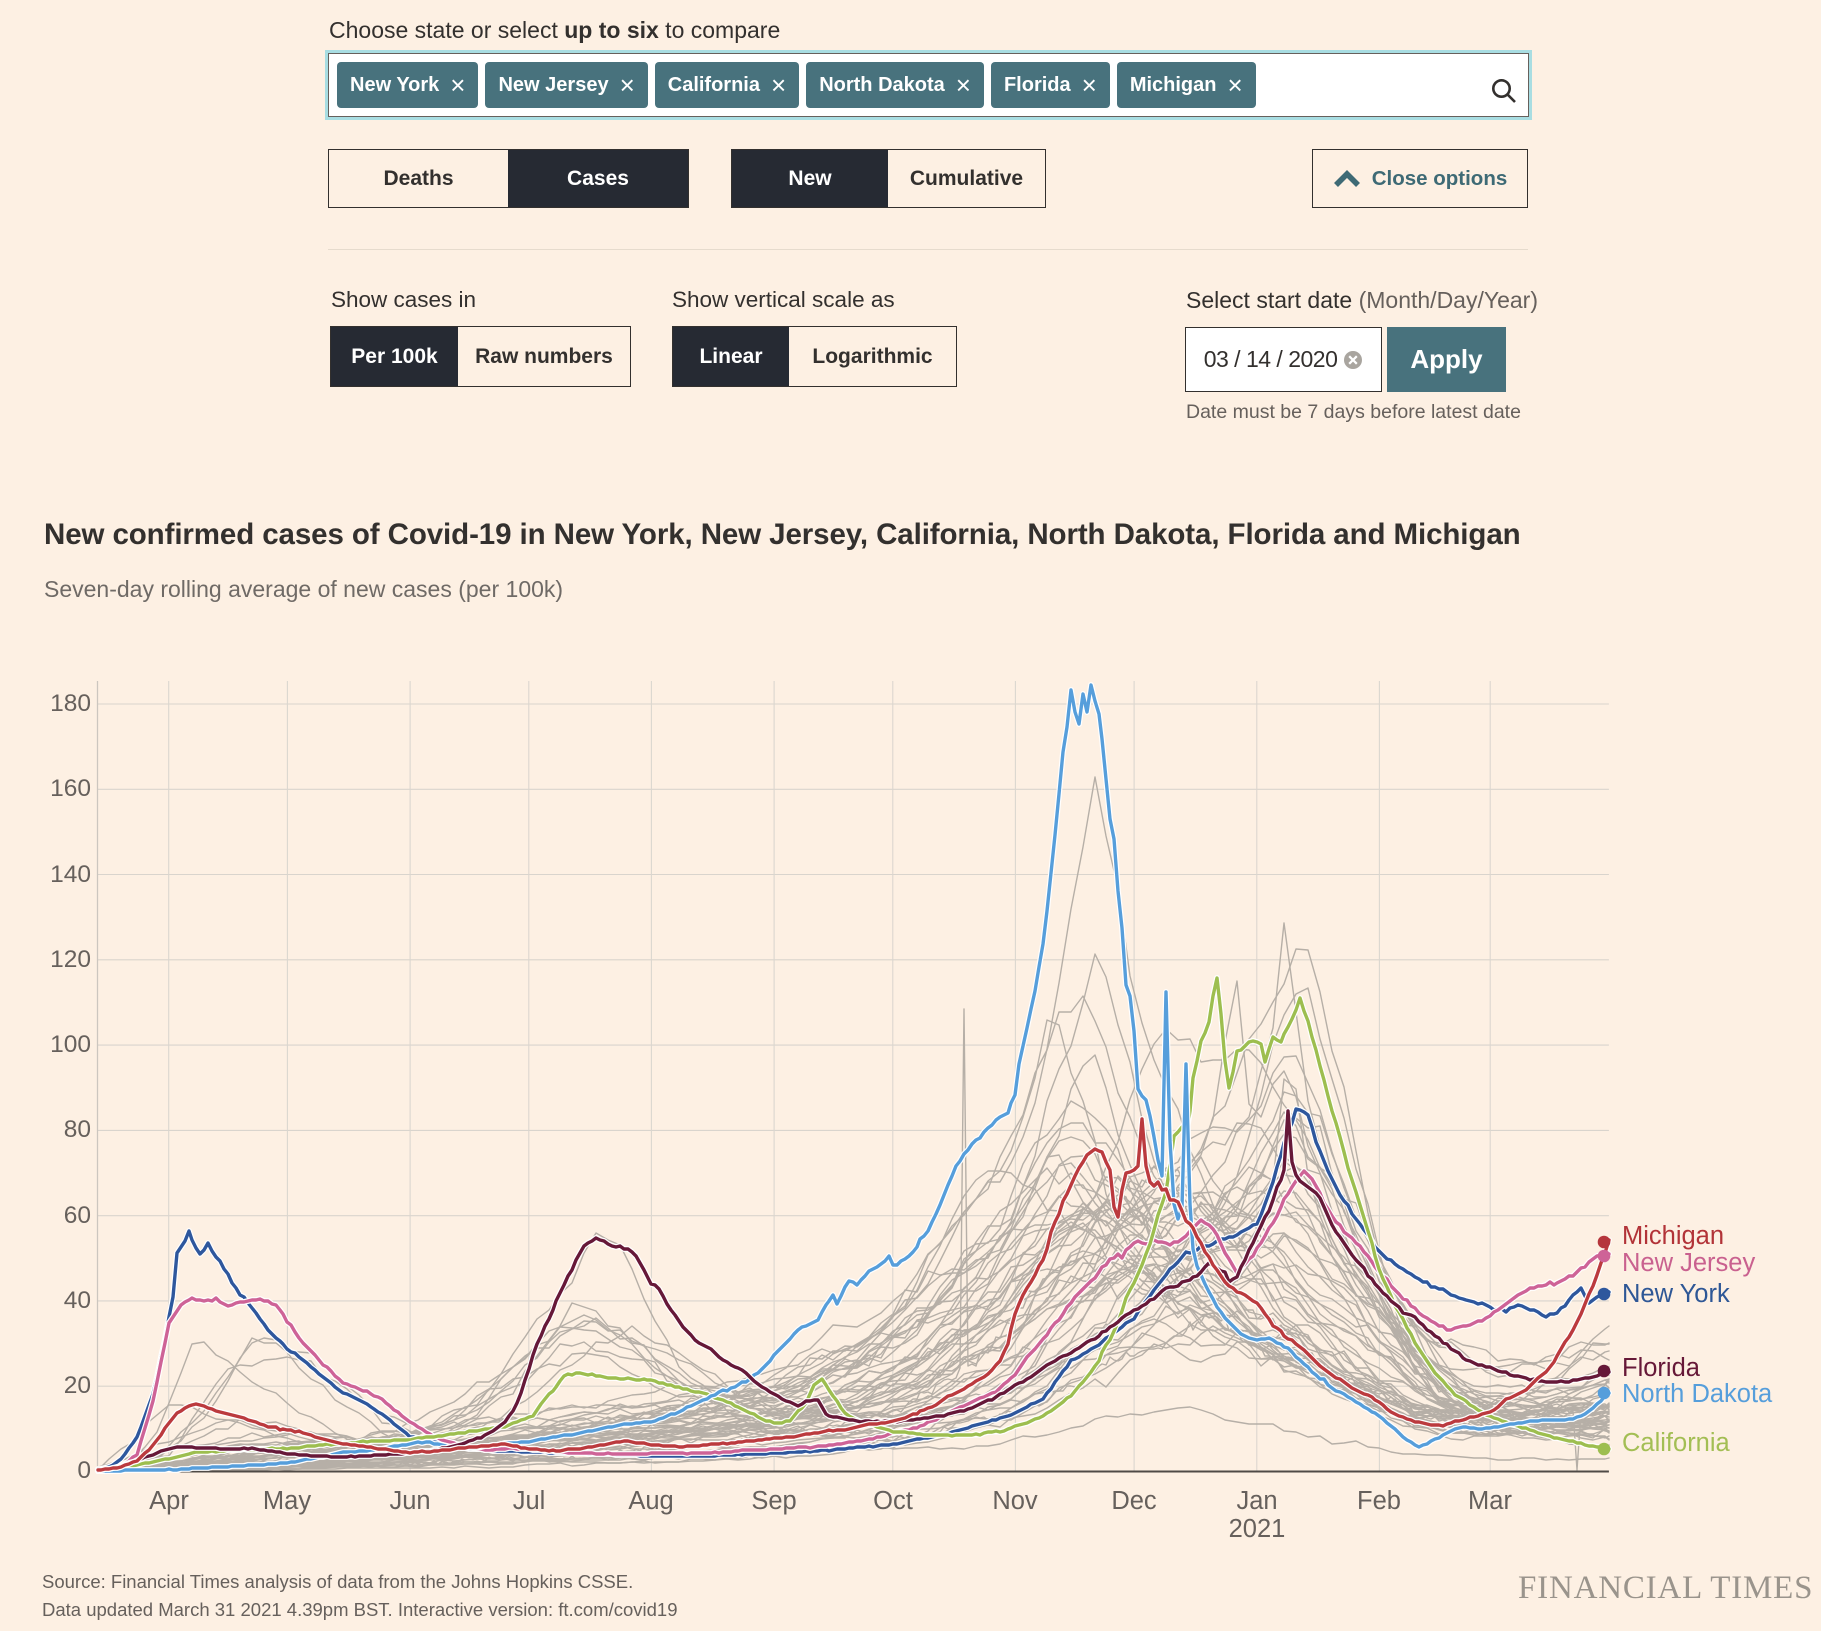  What do you see at coordinates (1257, 1529) in the screenshot?
I see `svg-text: 2021` at bounding box center [1257, 1529].